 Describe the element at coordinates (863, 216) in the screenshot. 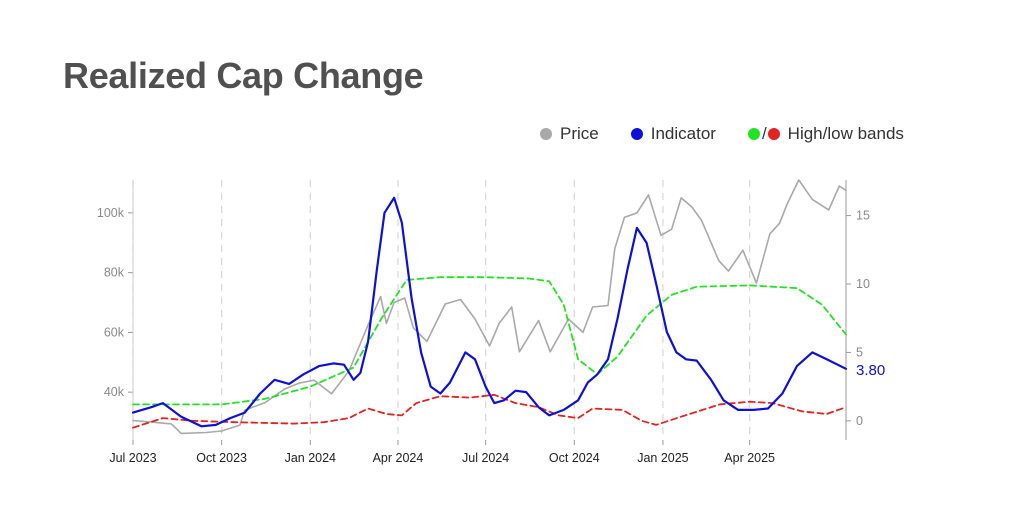

I see `y-right-tick-label: 15` at that location.